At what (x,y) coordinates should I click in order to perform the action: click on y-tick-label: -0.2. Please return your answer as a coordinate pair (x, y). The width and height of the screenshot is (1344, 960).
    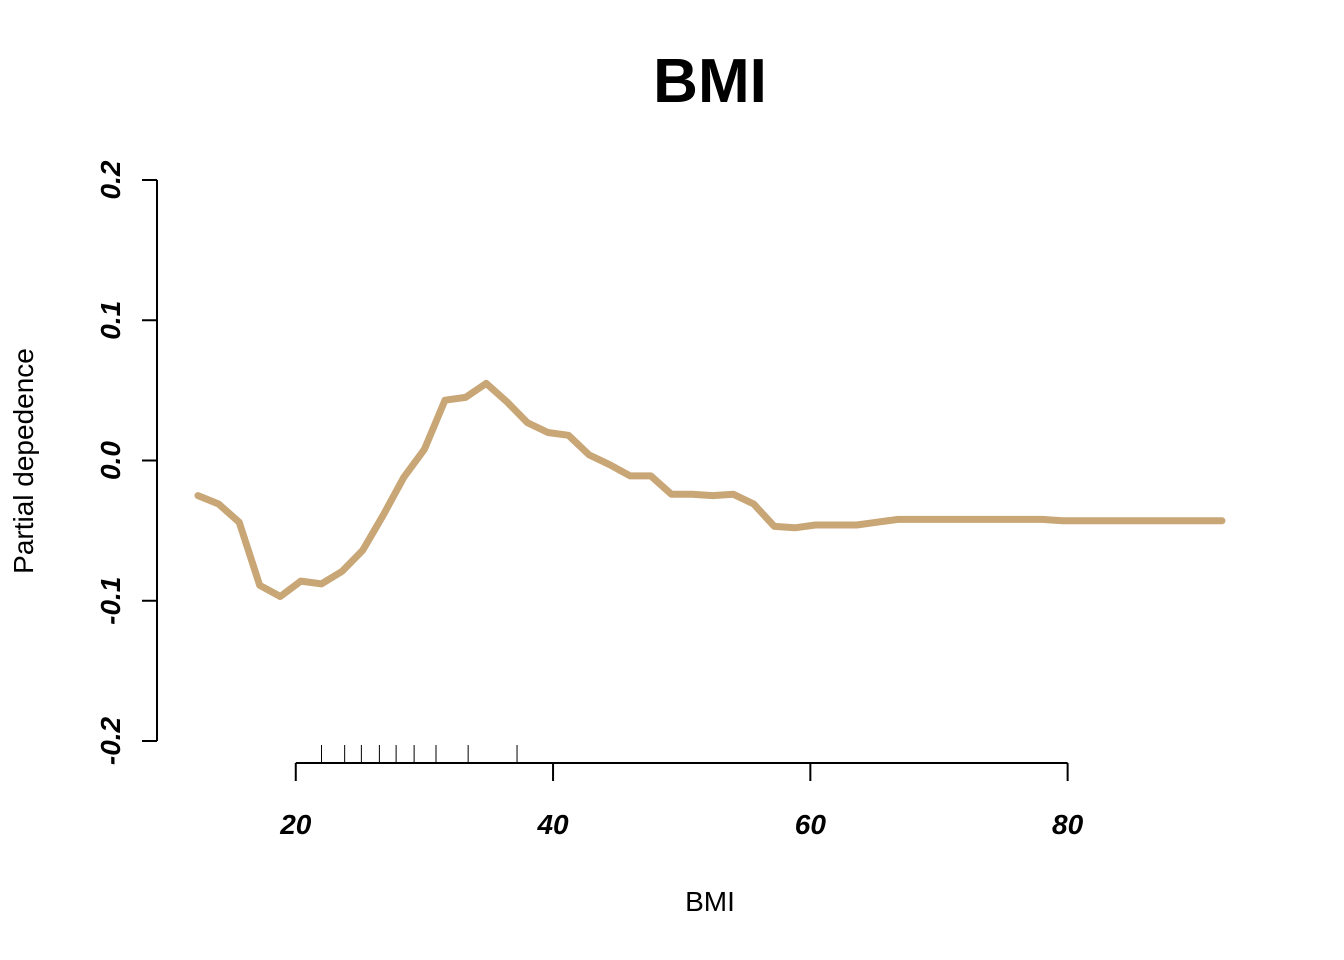
    Looking at the image, I should click on (110, 740).